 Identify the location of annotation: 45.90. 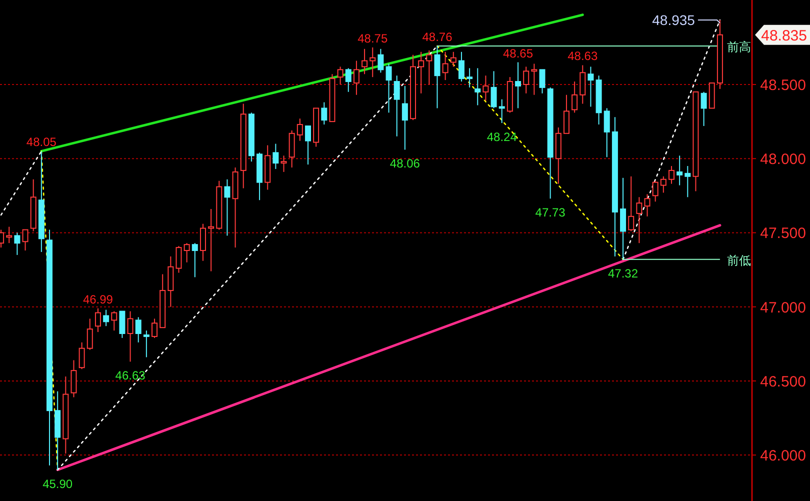
(57, 483).